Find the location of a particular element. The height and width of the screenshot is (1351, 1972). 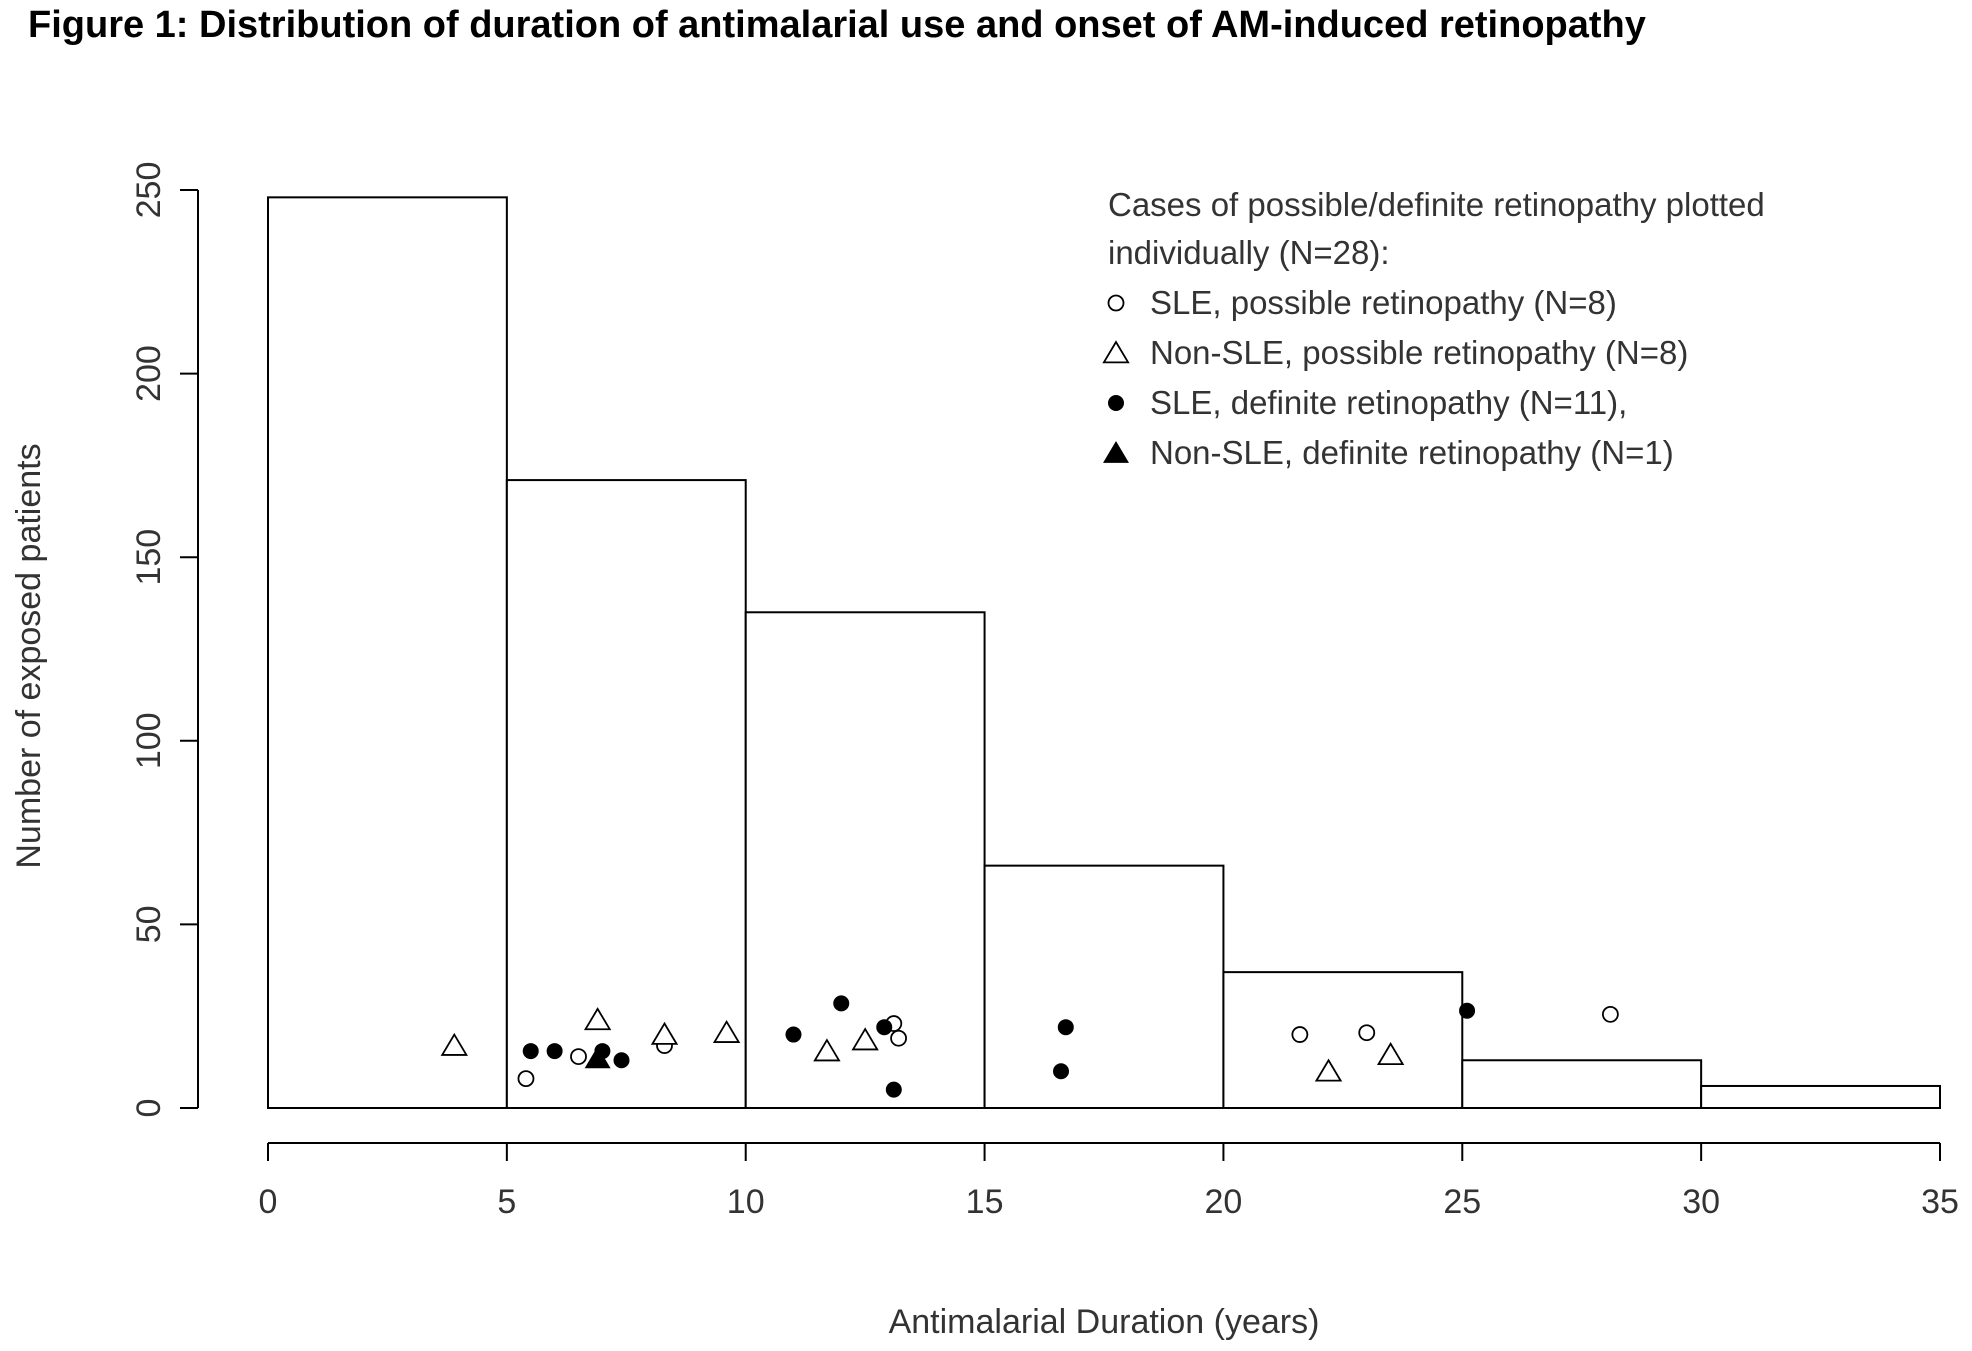

y-tick-label: 100 is located at coordinates (149, 740).